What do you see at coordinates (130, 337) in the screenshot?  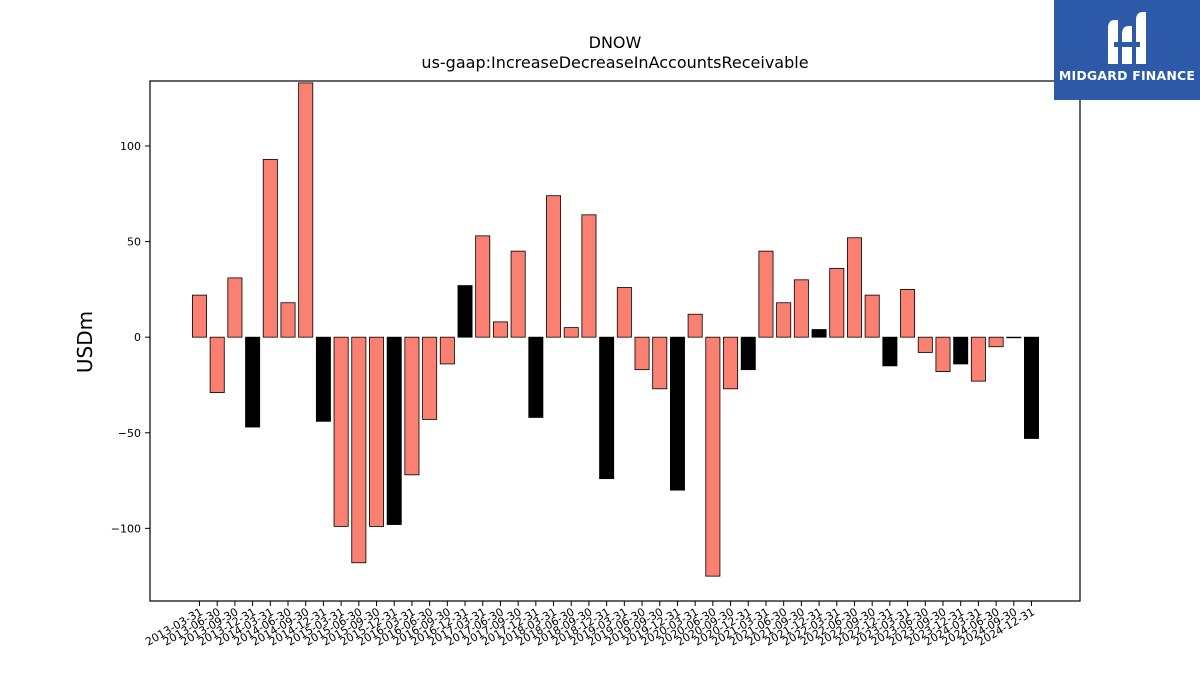 I see `y-ticks-group: −100 −50 0 50 100` at bounding box center [130, 337].